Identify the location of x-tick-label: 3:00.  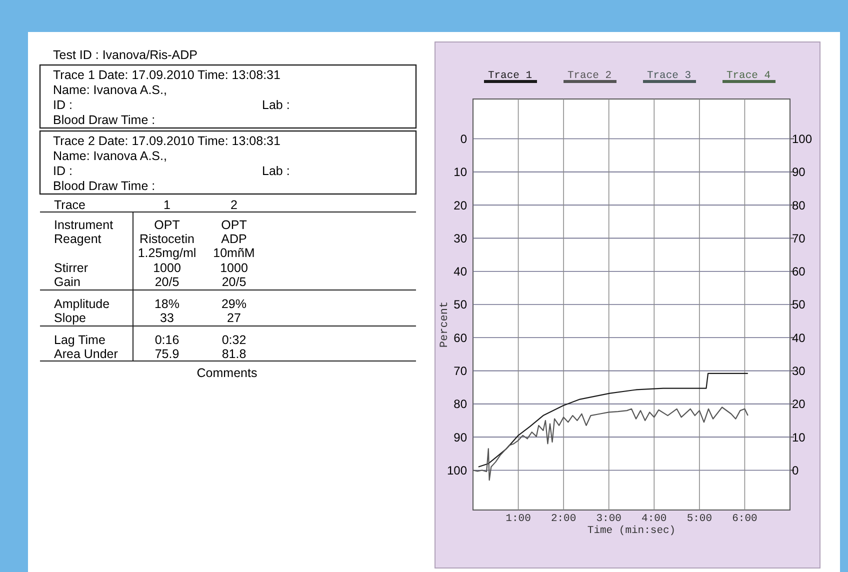
(609, 519).